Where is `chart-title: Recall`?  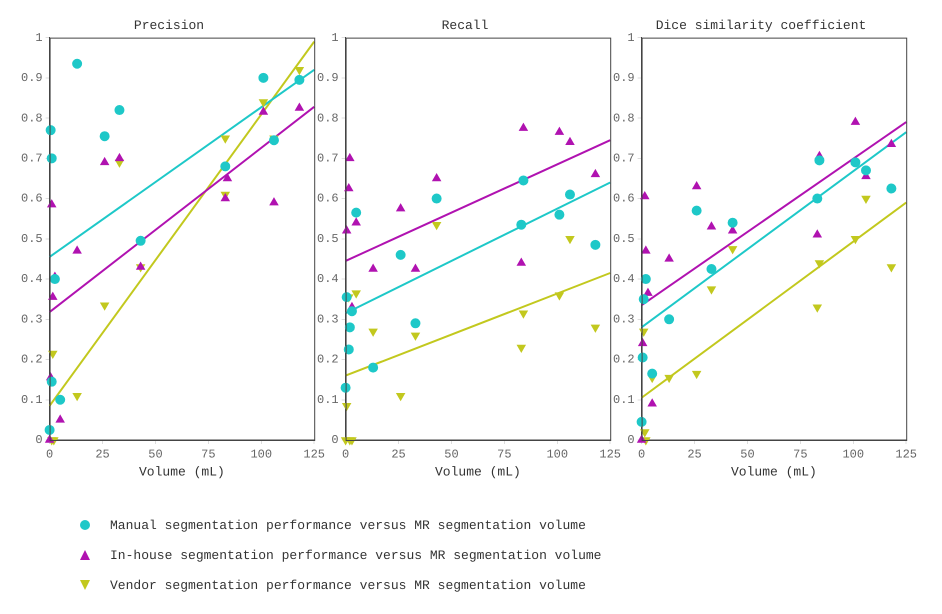
chart-title: Recall is located at coordinates (465, 26).